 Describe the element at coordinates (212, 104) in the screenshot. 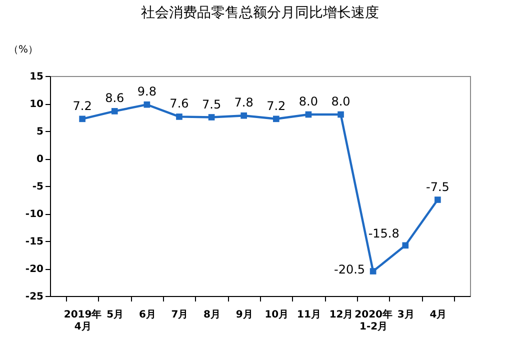

I see `data-label: 7.5` at that location.